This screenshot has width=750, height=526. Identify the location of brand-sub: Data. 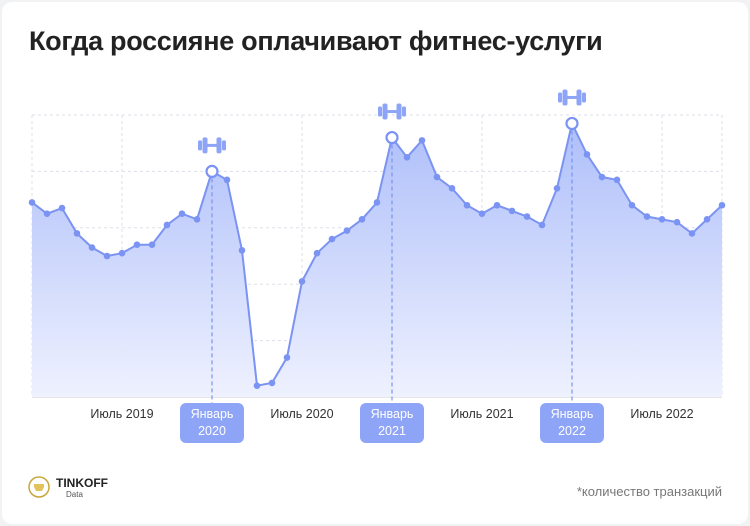
(74, 494).